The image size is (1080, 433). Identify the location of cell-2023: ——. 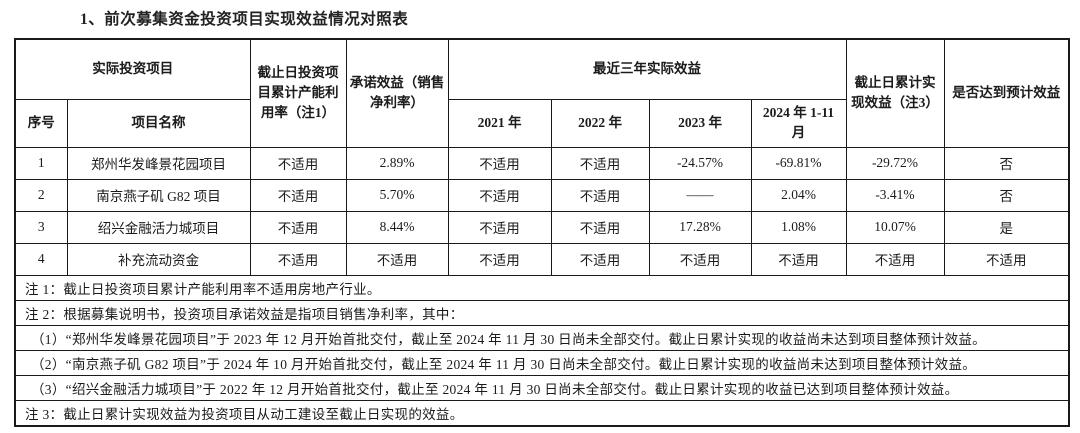
(700, 195).